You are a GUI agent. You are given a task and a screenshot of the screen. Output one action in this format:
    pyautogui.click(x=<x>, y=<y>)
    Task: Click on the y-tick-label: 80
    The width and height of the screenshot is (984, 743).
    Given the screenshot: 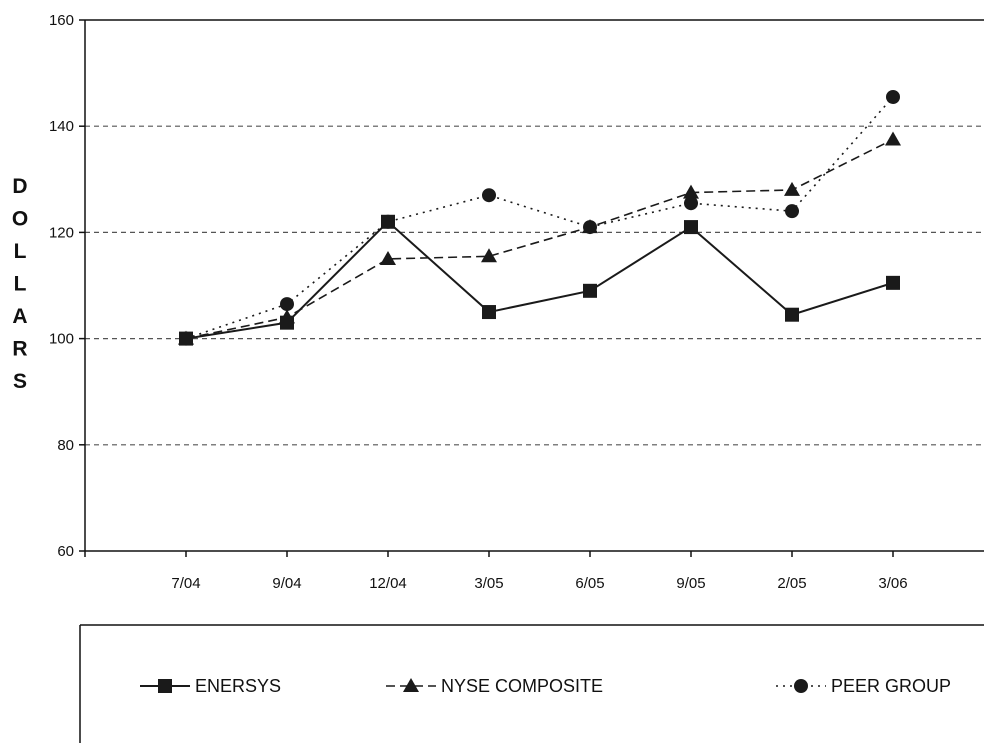 What is the action you would take?
    pyautogui.click(x=65, y=445)
    